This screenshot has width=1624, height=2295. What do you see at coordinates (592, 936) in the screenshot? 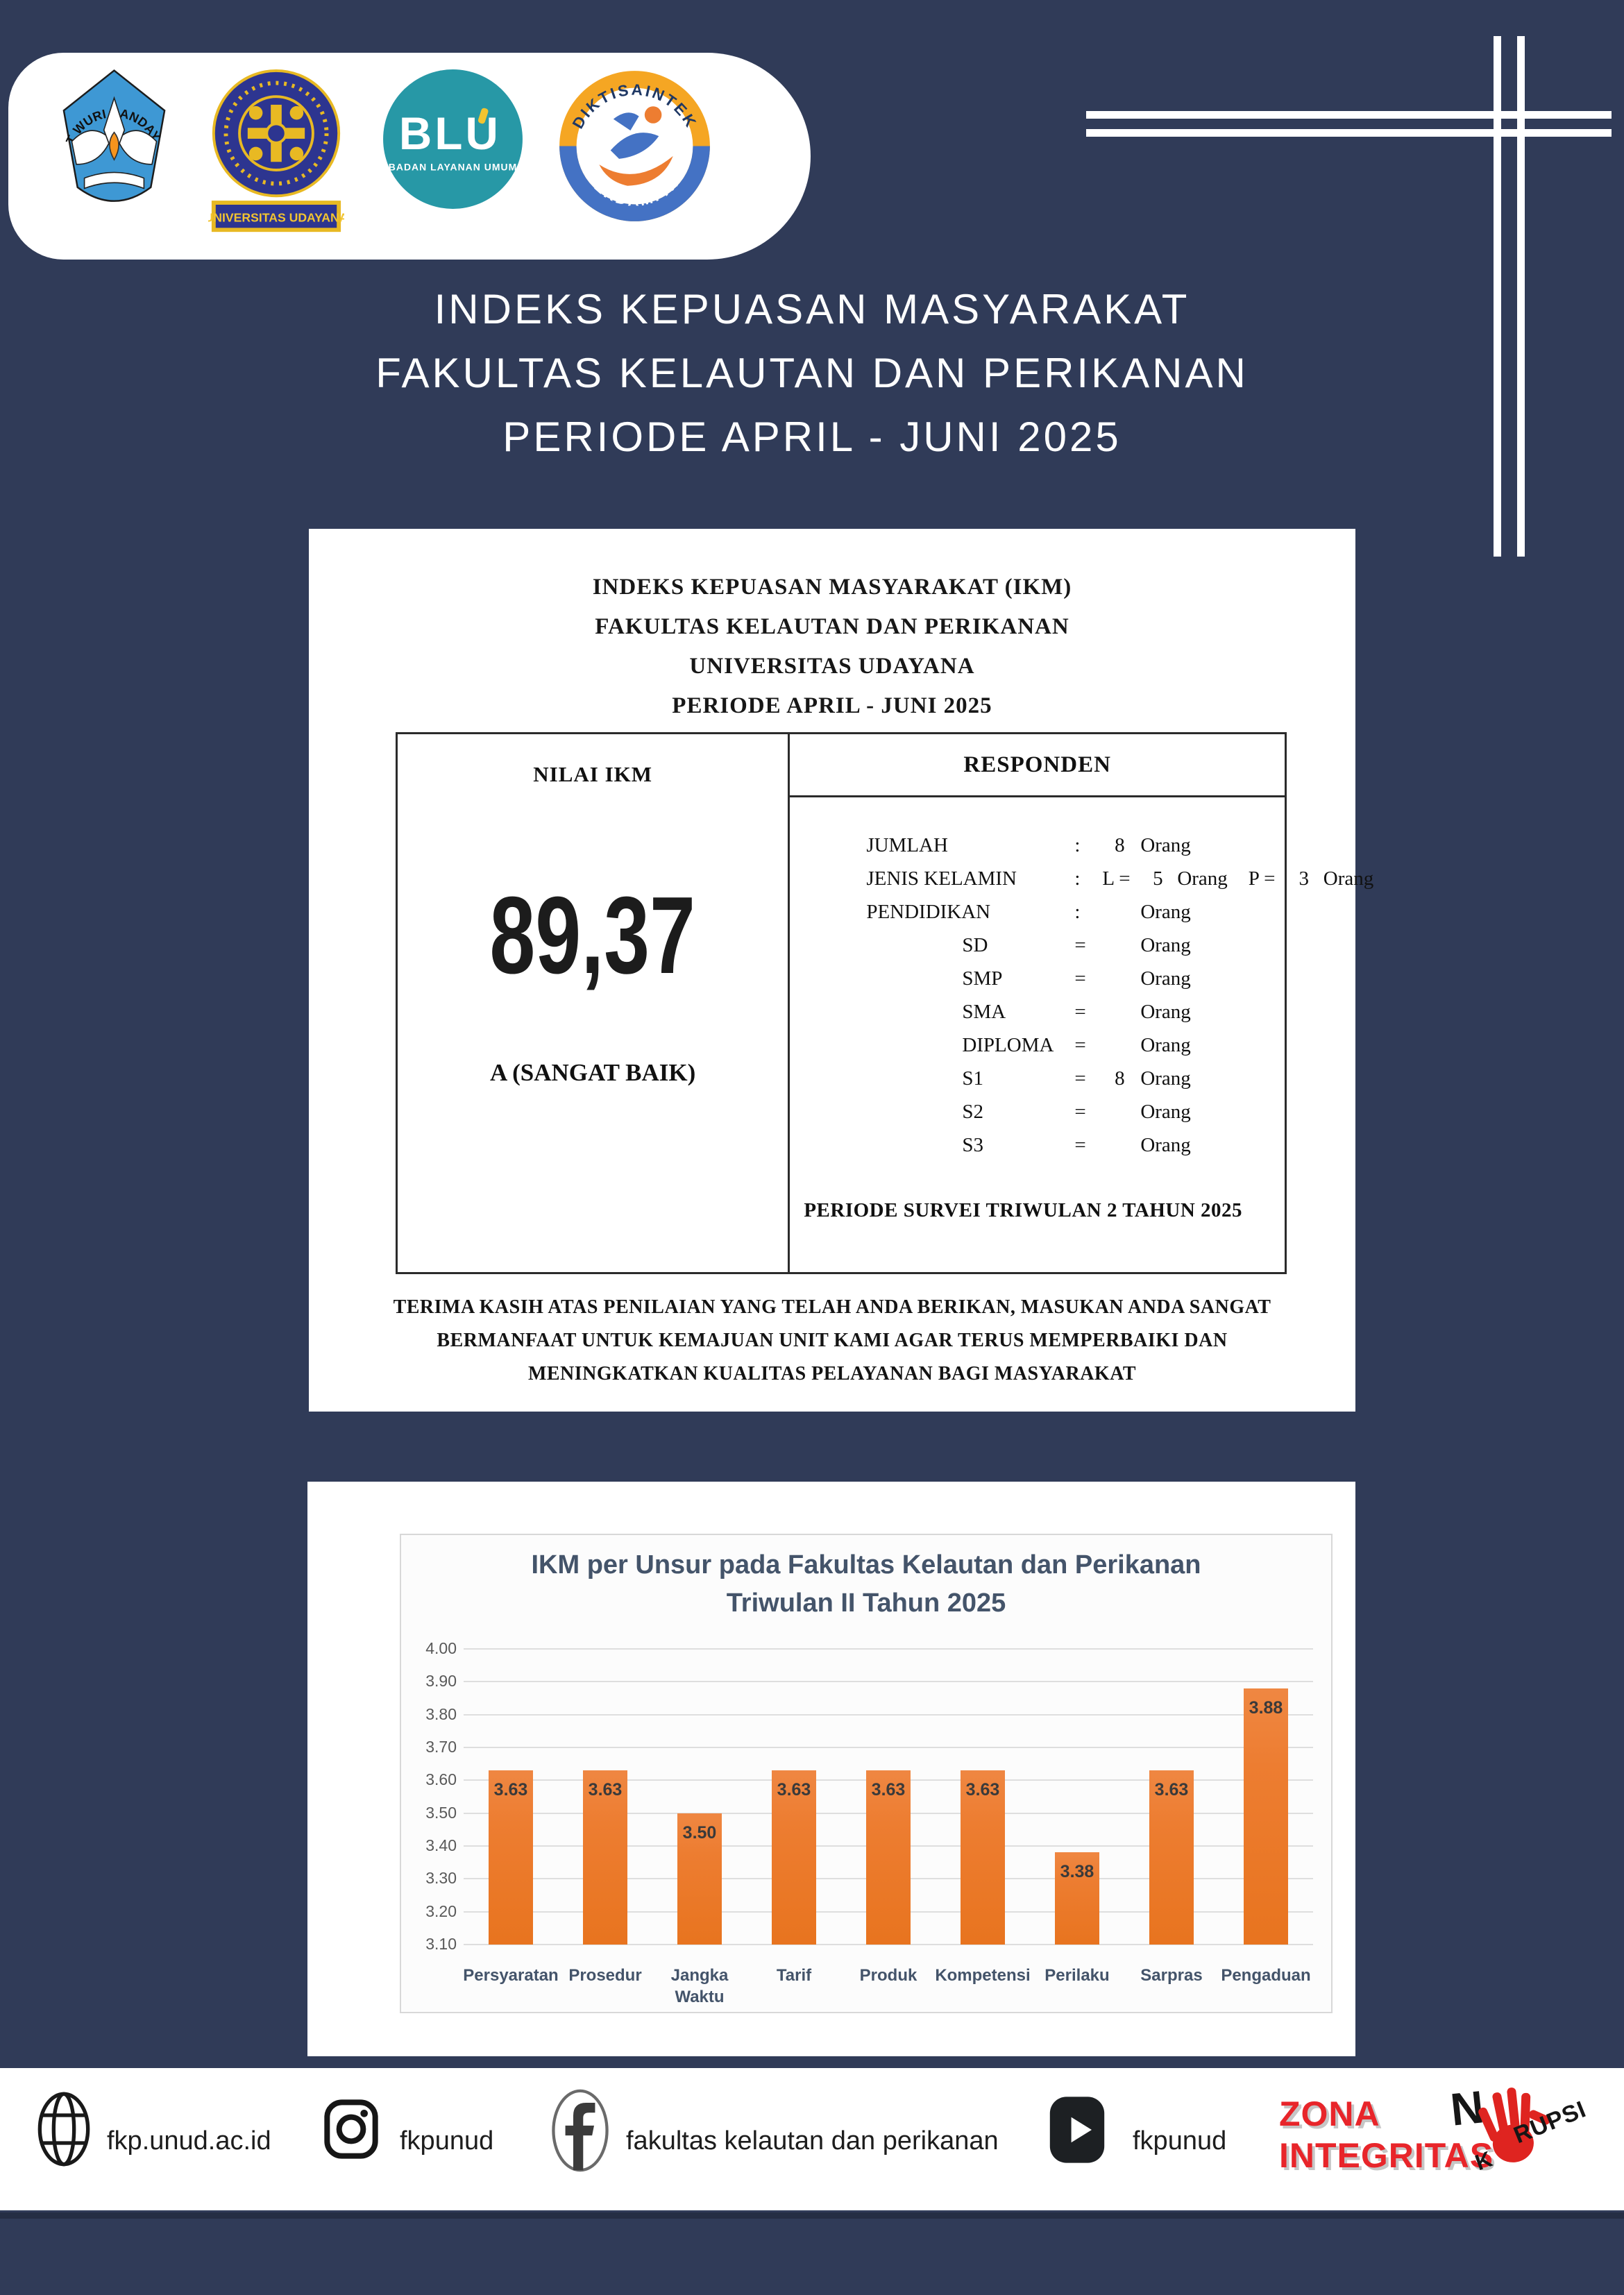
I see `nilai-ikm-value: 89,37` at bounding box center [592, 936].